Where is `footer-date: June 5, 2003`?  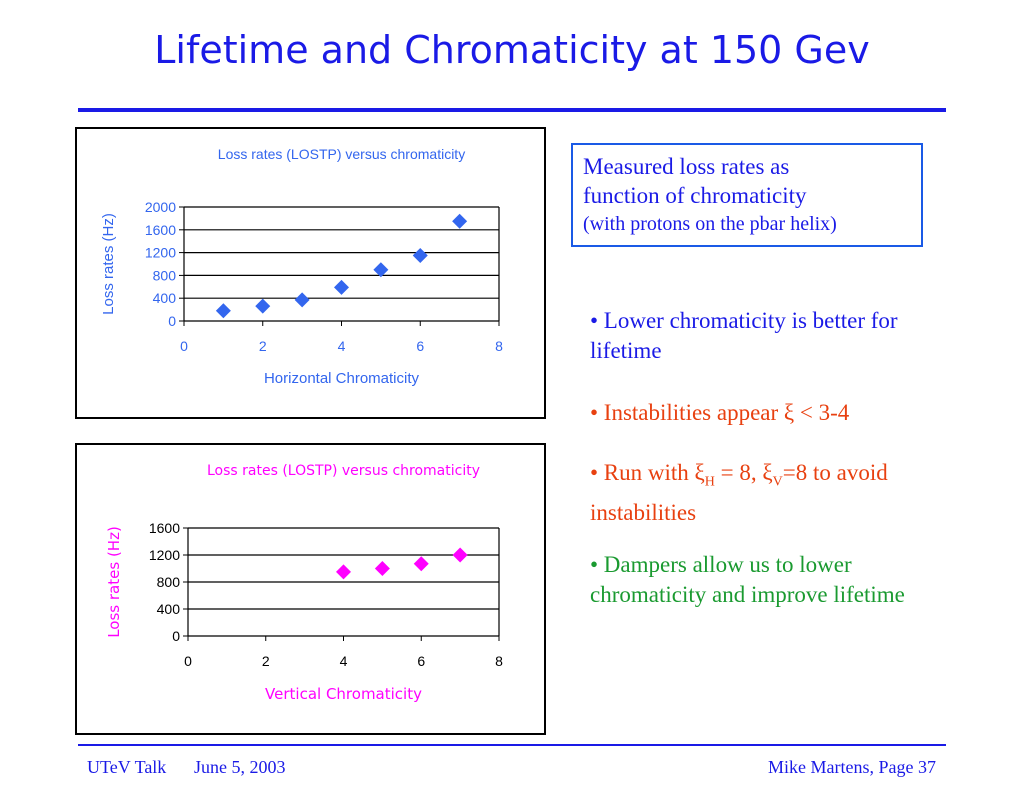
footer-date: June 5, 2003 is located at coordinates (240, 767).